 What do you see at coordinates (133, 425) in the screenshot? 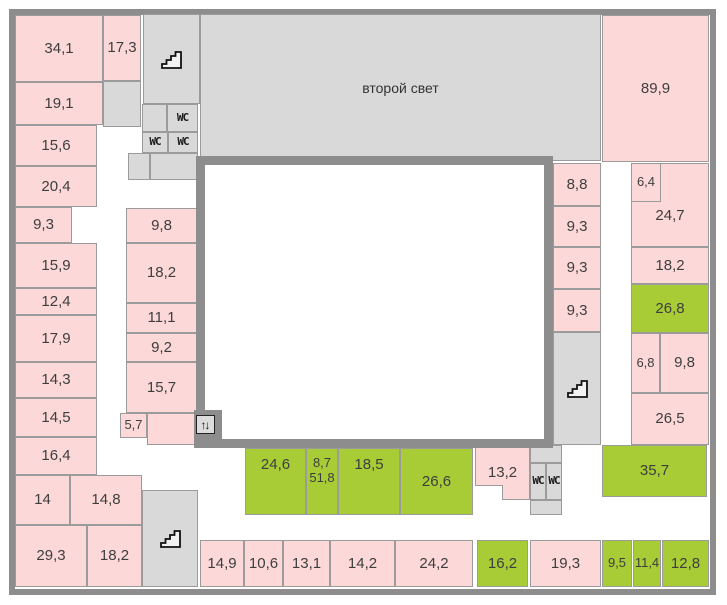
I see `room-area-label: 5,7` at bounding box center [133, 425].